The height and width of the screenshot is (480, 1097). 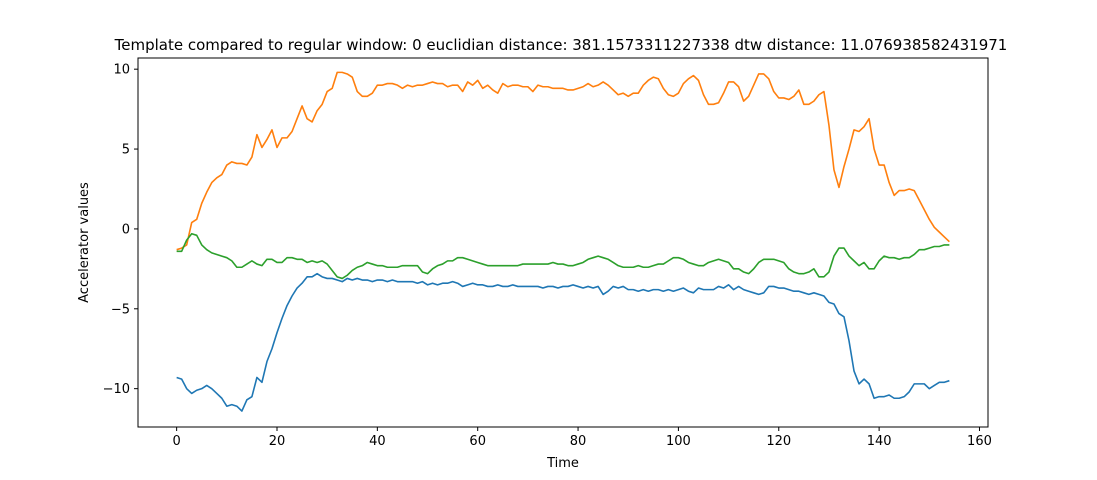 I want to click on x-tick-label: 60, so click(x=477, y=441).